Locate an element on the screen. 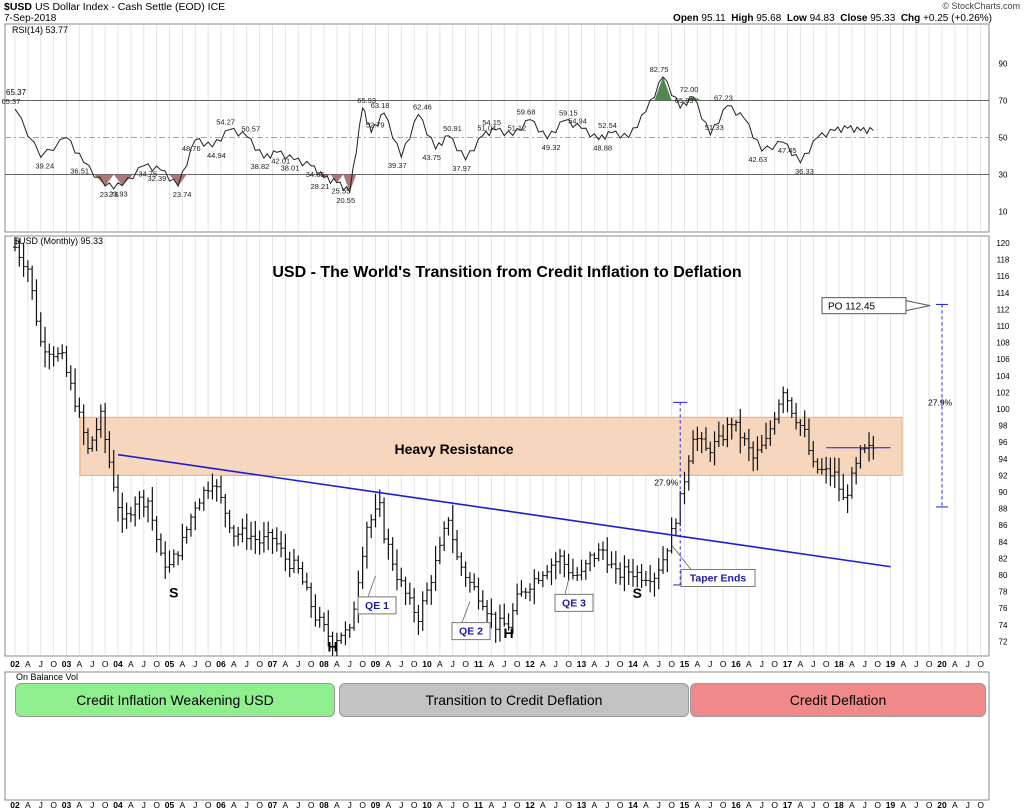 The height and width of the screenshot is (811, 1024). rsi-value-label: 63.18 is located at coordinates (380, 105).